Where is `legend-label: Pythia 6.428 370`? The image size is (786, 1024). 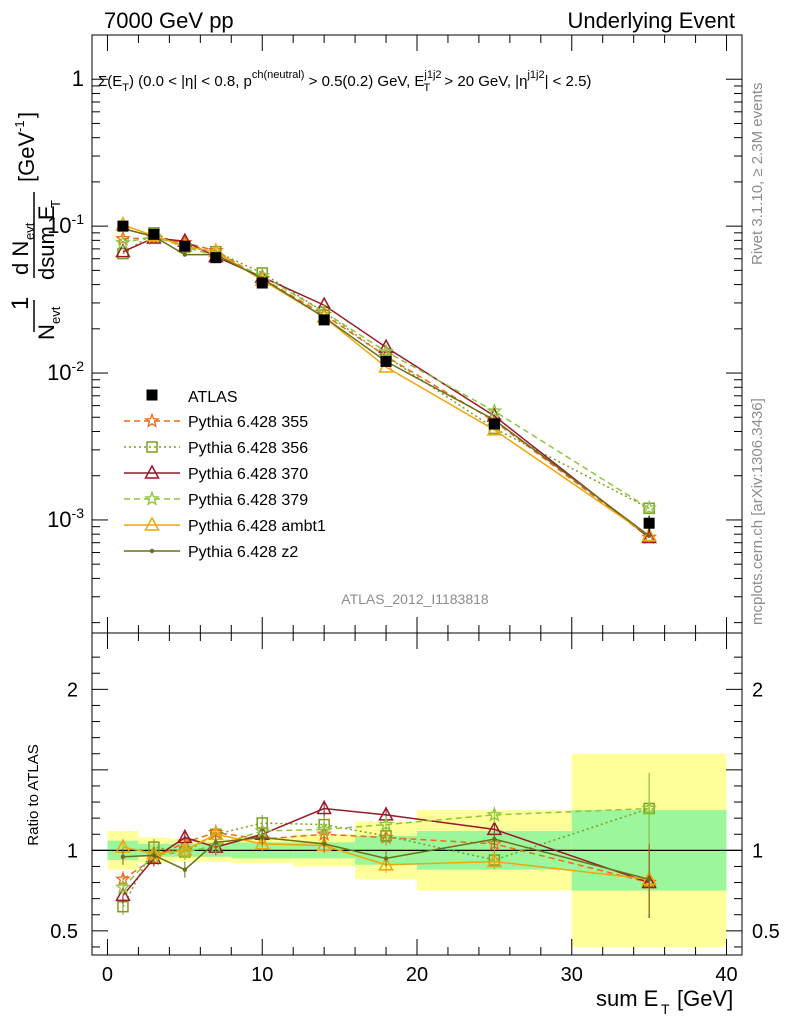
legend-label: Pythia 6.428 370 is located at coordinates (248, 474).